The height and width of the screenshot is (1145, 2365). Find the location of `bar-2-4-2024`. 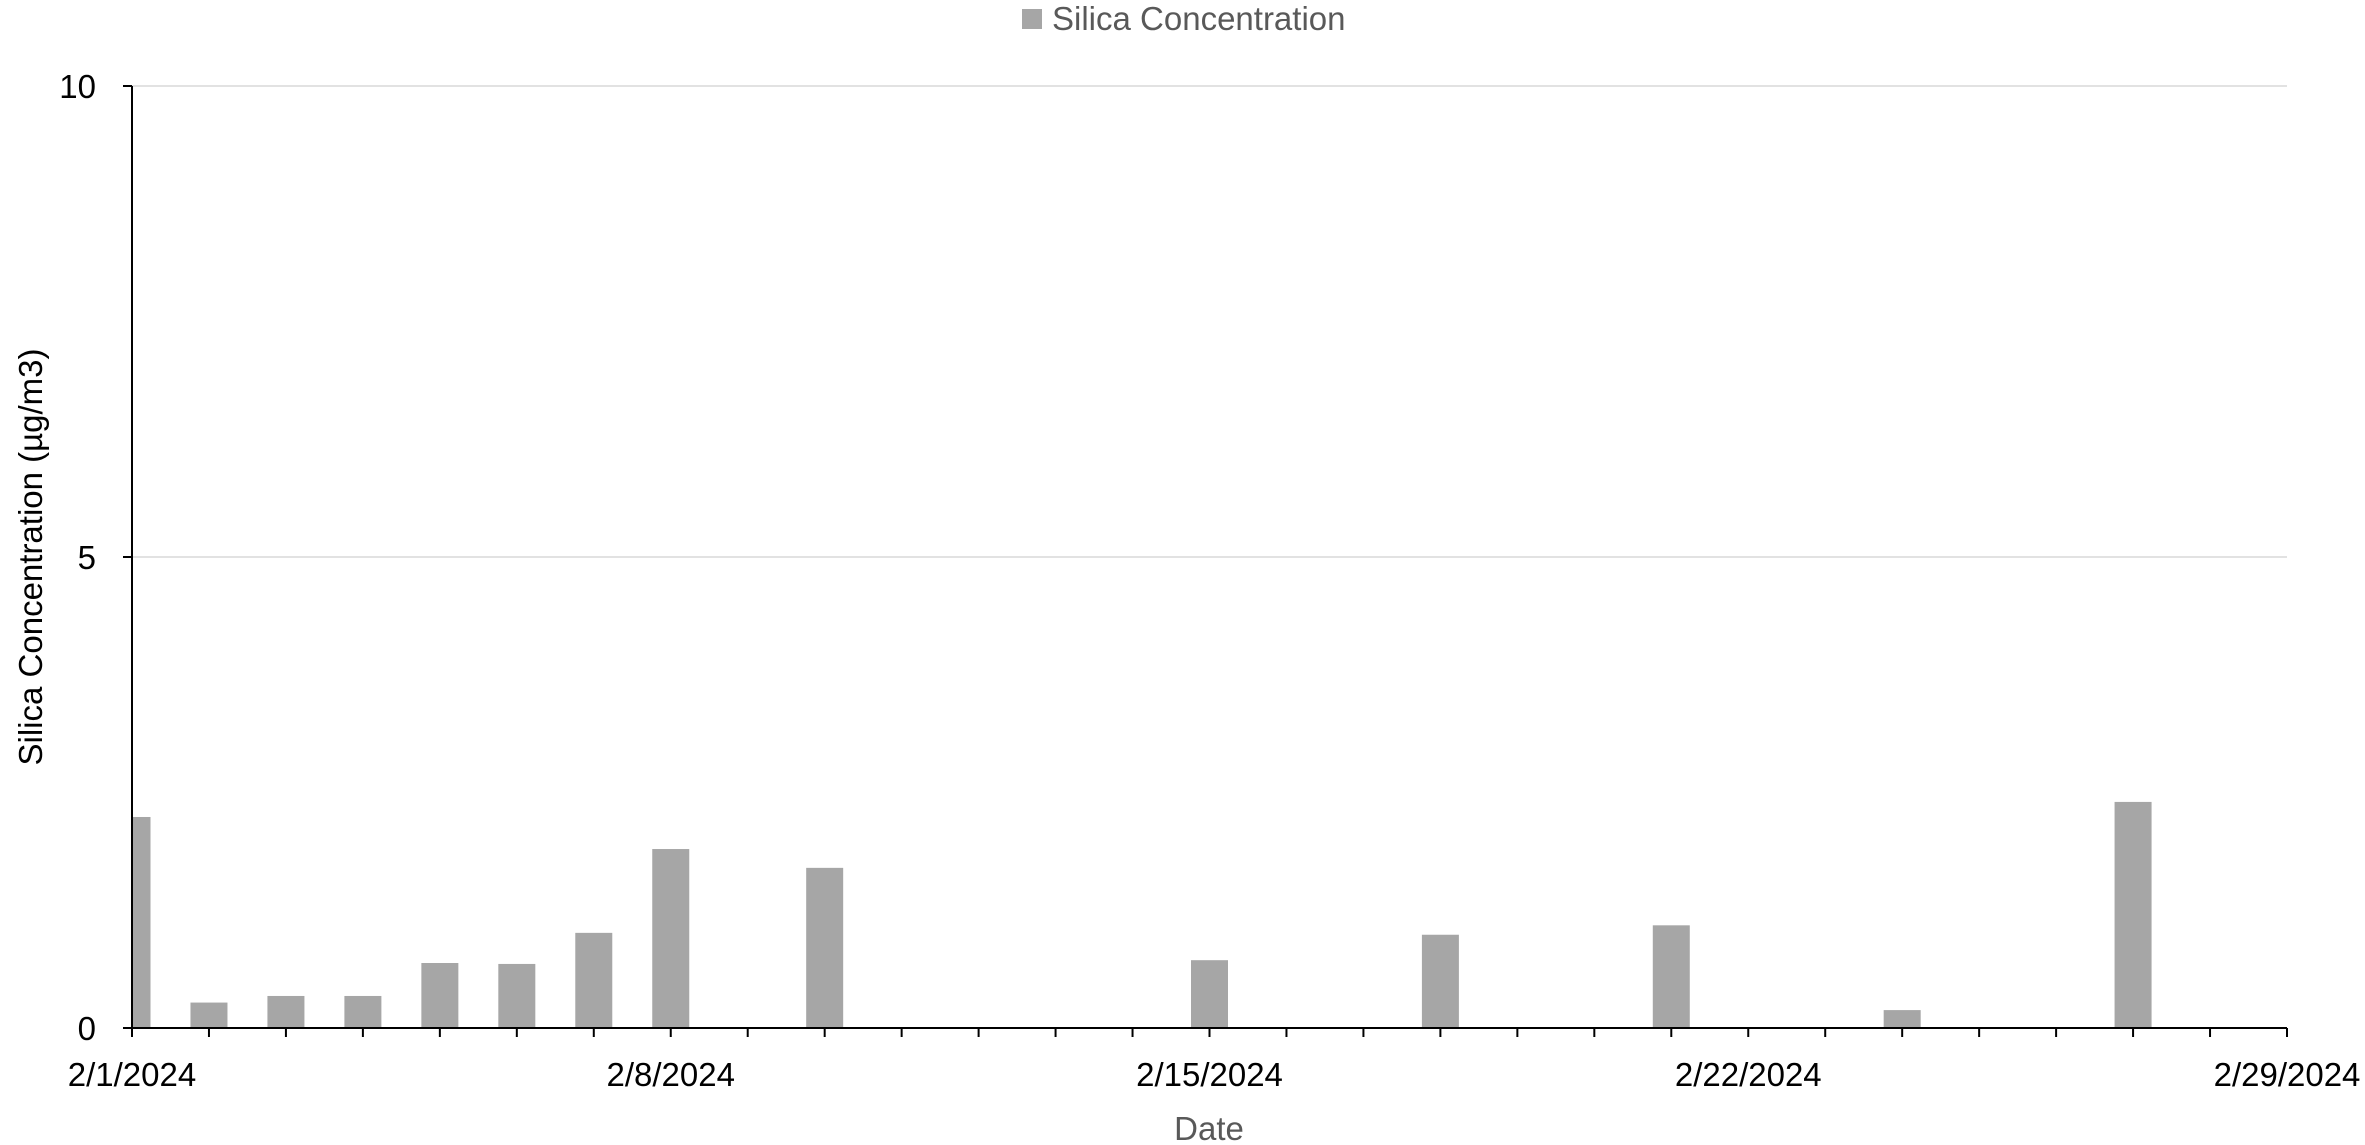

bar-2-4-2024 is located at coordinates (363, 1011).